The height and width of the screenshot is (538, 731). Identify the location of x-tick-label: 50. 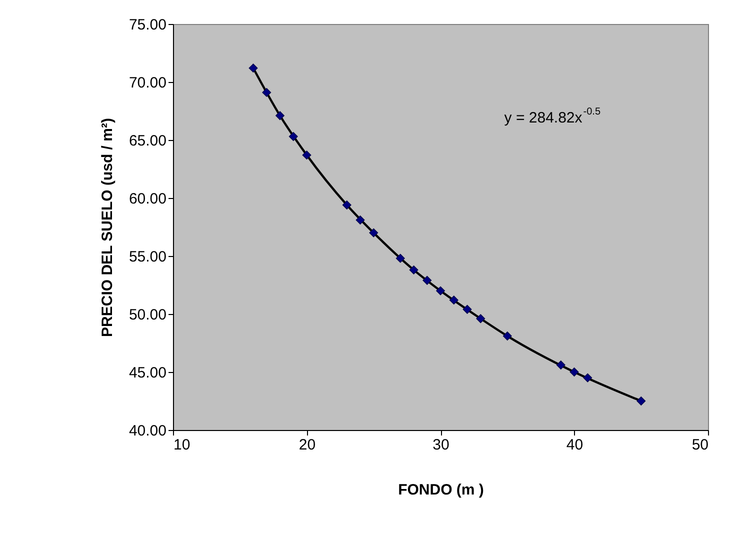
(700, 445).